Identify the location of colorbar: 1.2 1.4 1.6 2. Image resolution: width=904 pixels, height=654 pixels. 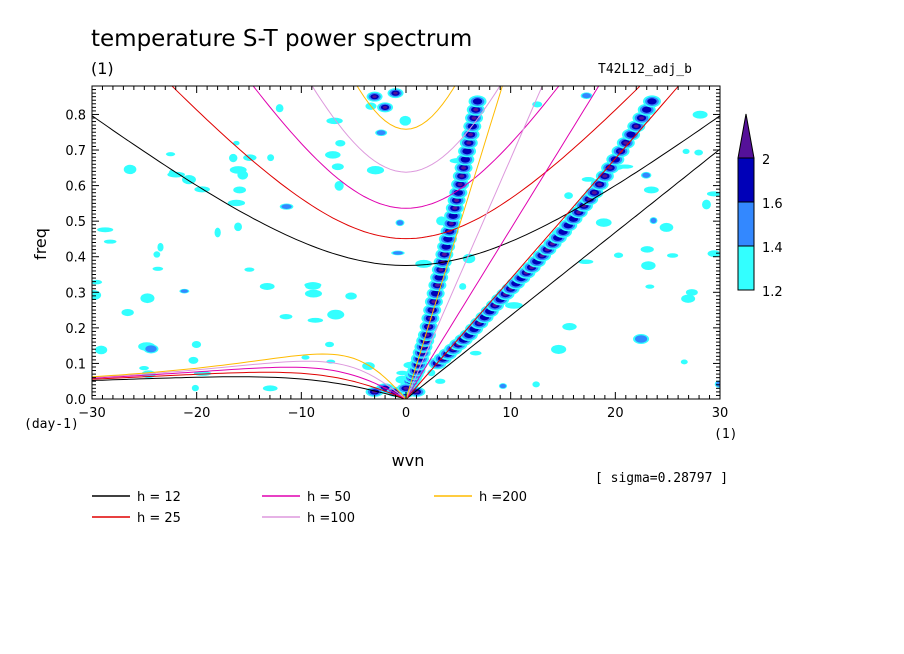
(760, 206).